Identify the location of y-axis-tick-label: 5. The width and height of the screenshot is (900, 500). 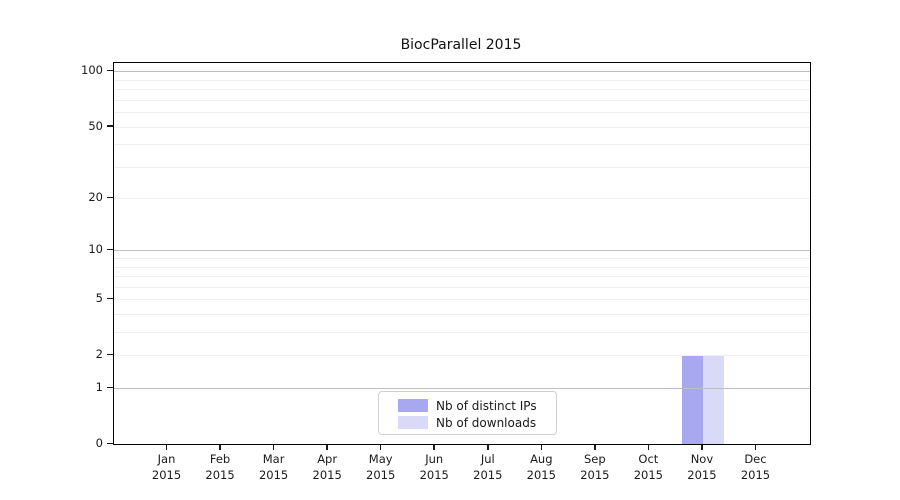
(99, 298).